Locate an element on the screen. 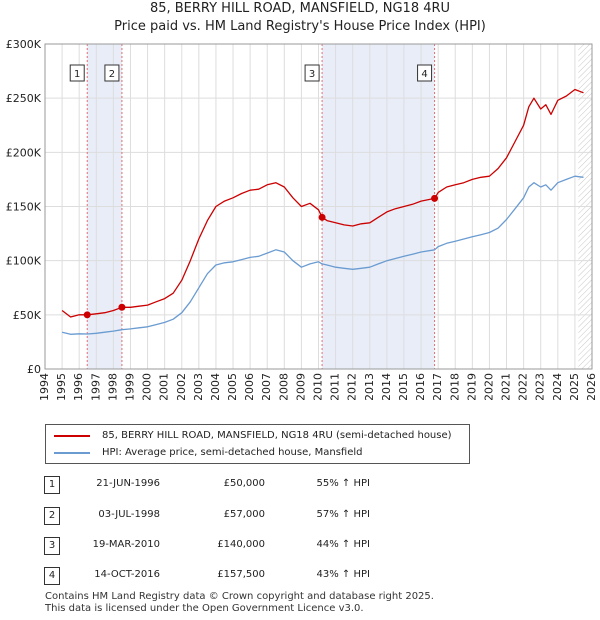 The width and height of the screenshot is (600, 620). transaction-hpi: 44% ↑ HPI is located at coordinates (343, 544).